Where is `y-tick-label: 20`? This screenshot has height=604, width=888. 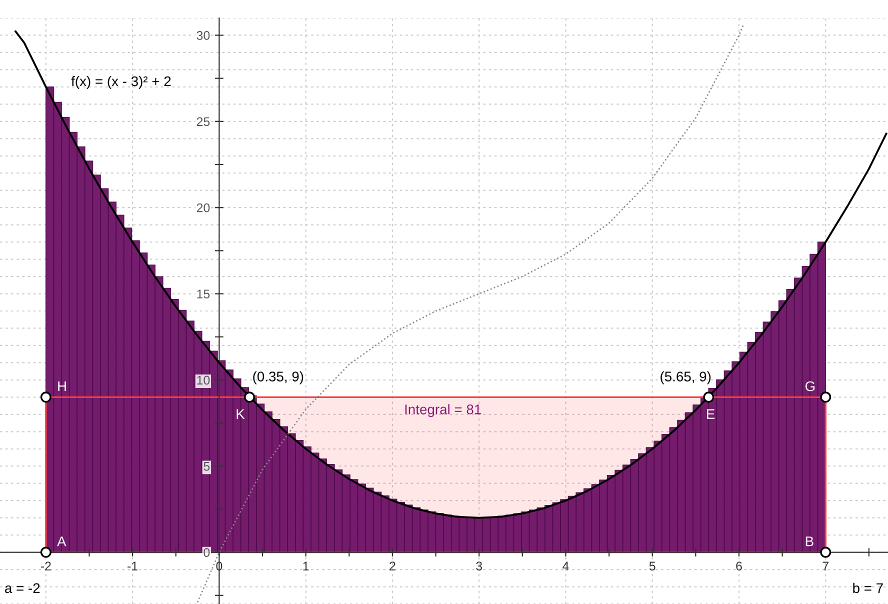
y-tick-label: 20 is located at coordinates (203, 207).